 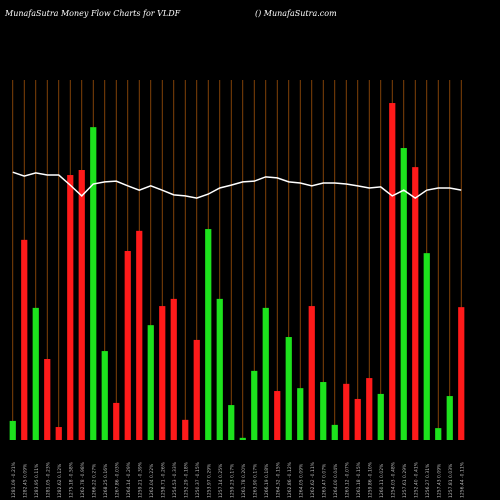 What do you see at coordinates (175, 479) in the screenshot?
I see `x-tick-label: 1254.53 -0.33%` at bounding box center [175, 479].